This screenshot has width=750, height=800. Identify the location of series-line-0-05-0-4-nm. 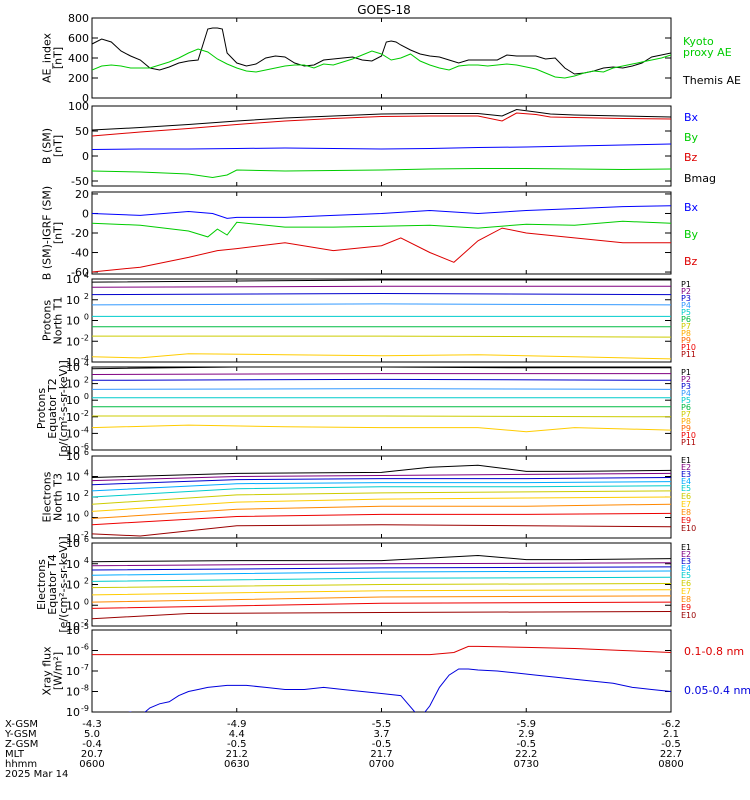
(399, 690).